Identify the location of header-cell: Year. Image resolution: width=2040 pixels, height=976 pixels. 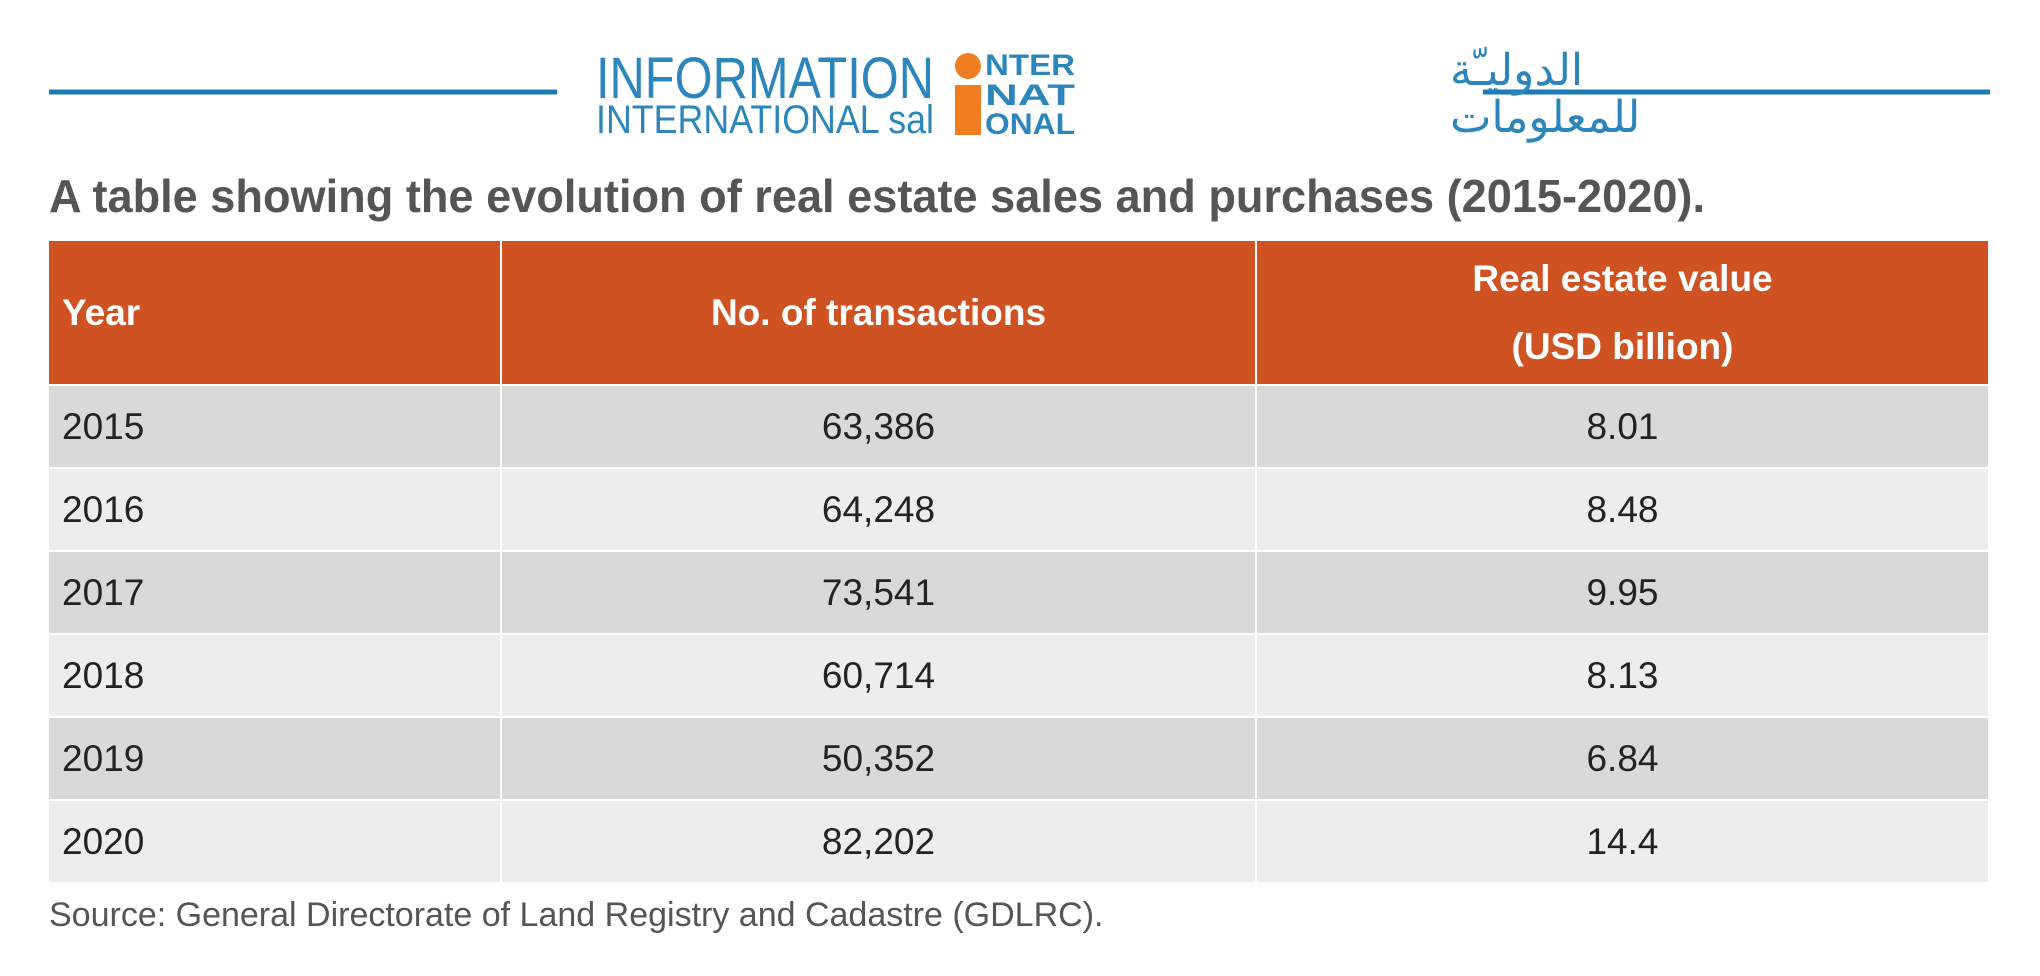
(275, 313).